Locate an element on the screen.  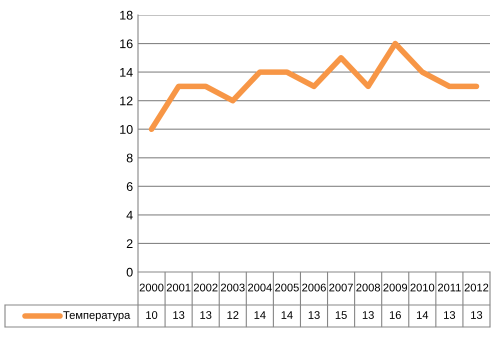
x-tick-label: 2002 is located at coordinates (206, 288).